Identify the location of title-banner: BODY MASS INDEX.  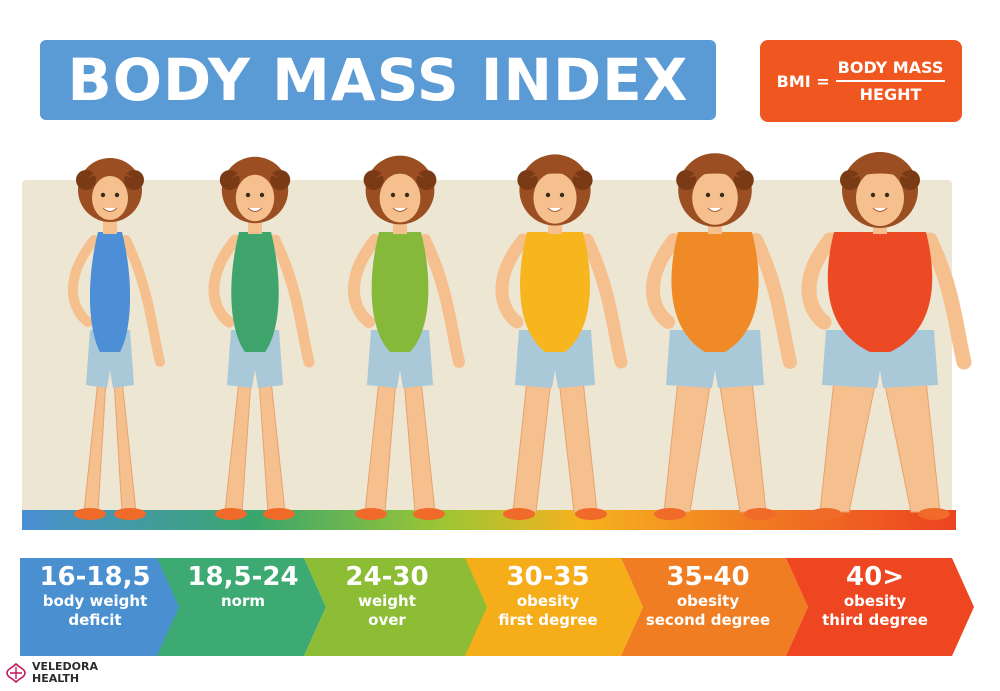
(378, 80).